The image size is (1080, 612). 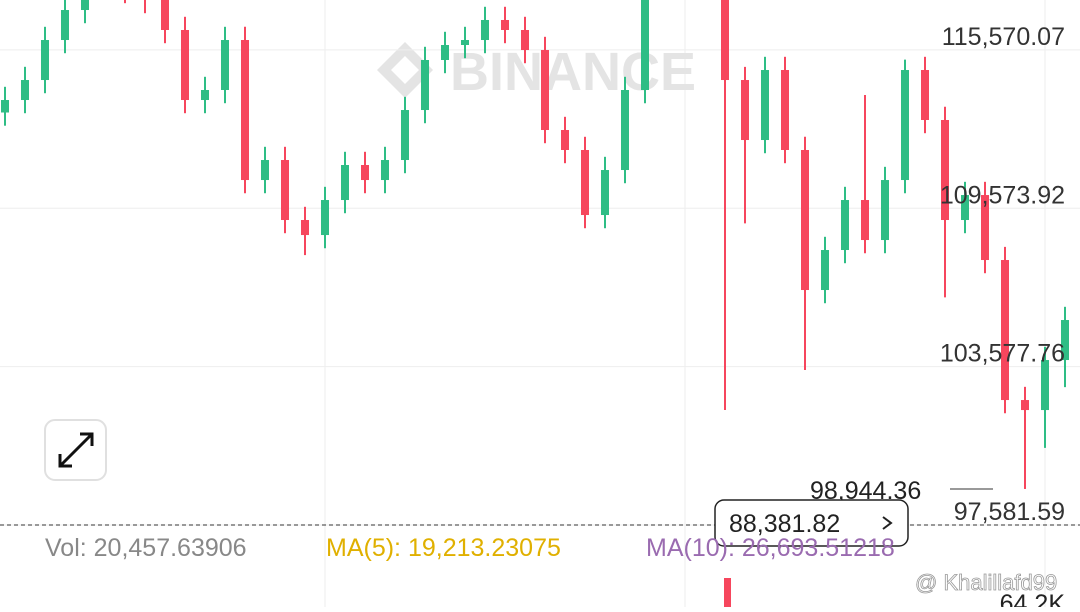 I want to click on expand-button, so click(x=75, y=450).